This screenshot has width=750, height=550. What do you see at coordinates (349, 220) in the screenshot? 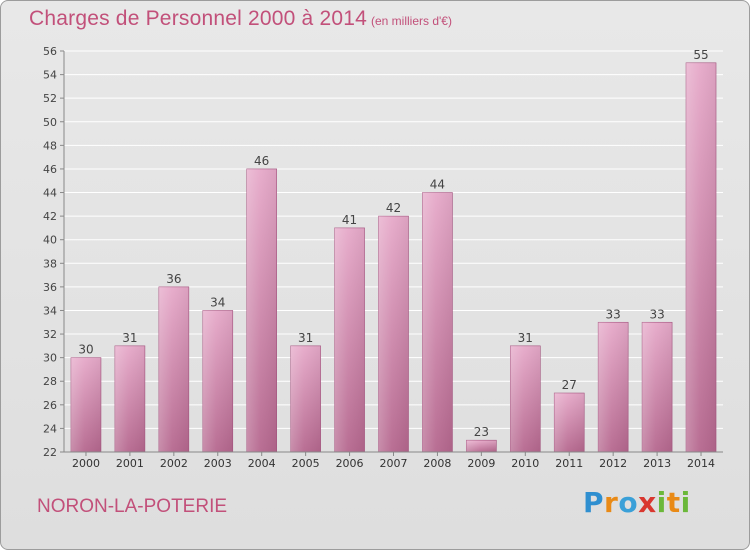
I see `data-label: 41` at bounding box center [349, 220].